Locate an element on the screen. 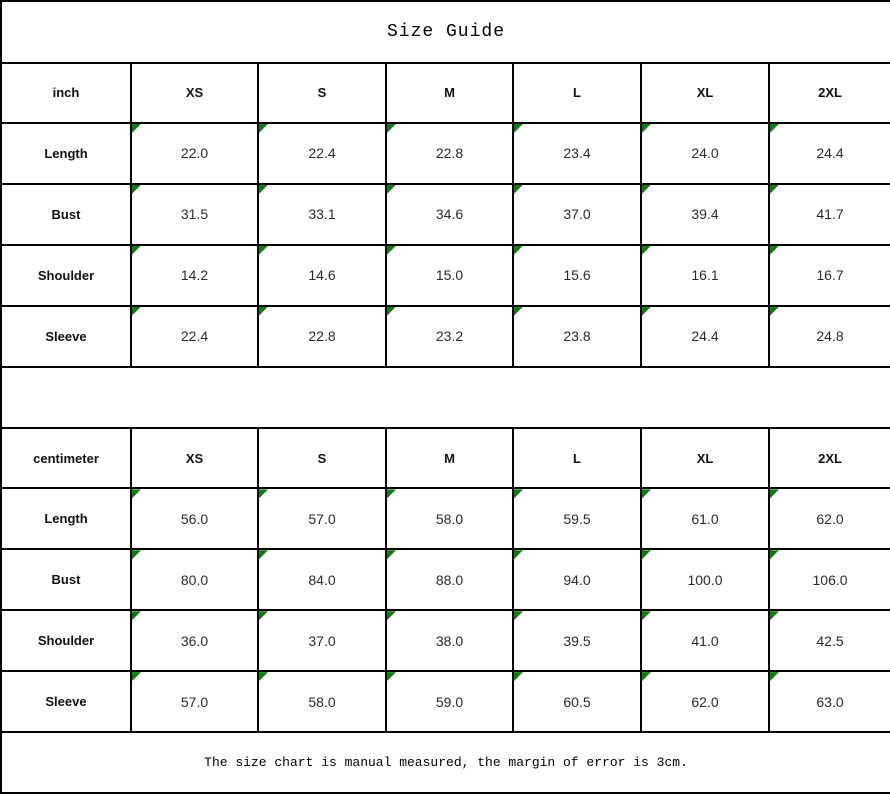 The width and height of the screenshot is (890, 794). value-cell: 39.4 is located at coordinates (705, 214).